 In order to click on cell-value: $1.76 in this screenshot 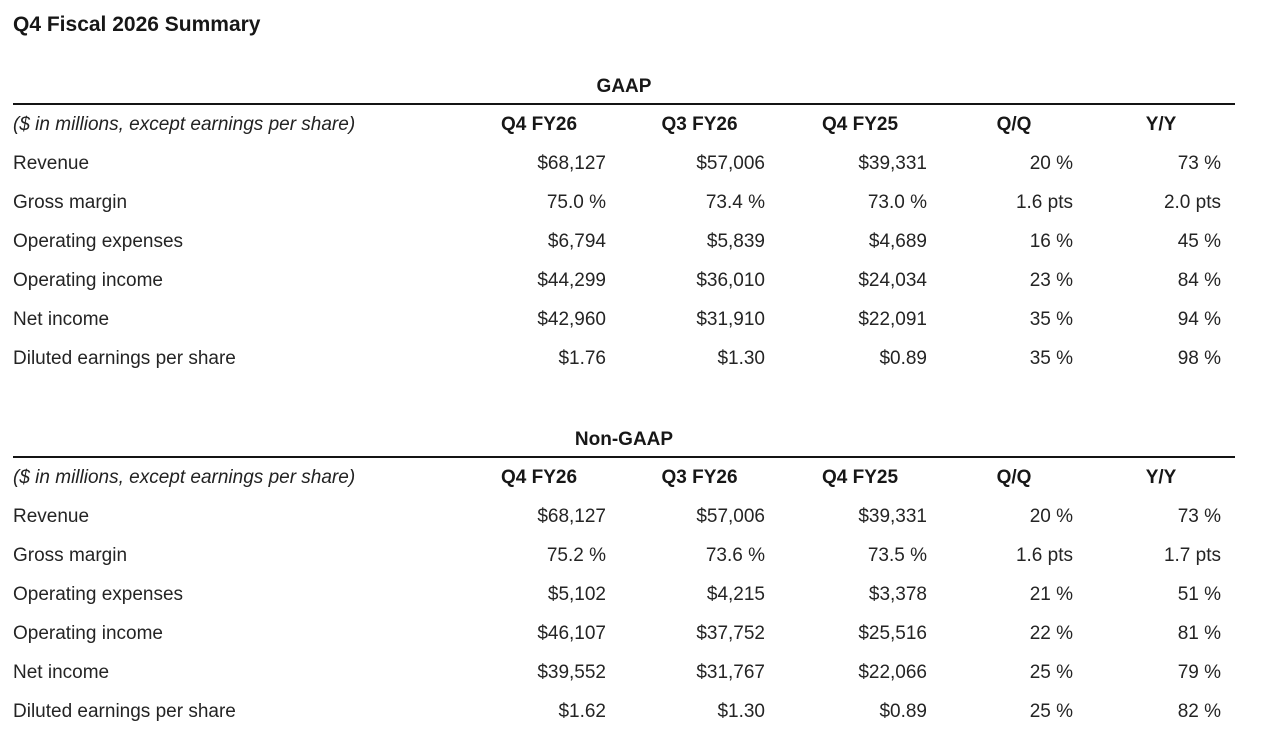, I will do `click(582, 358)`.